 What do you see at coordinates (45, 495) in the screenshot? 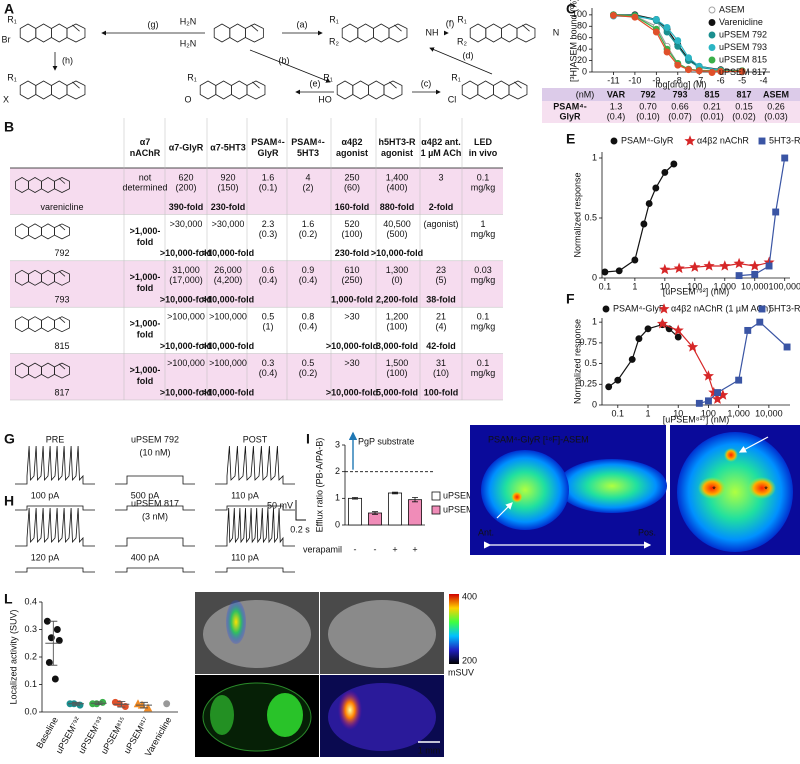
I see `current-label: 100 pA` at bounding box center [45, 495].